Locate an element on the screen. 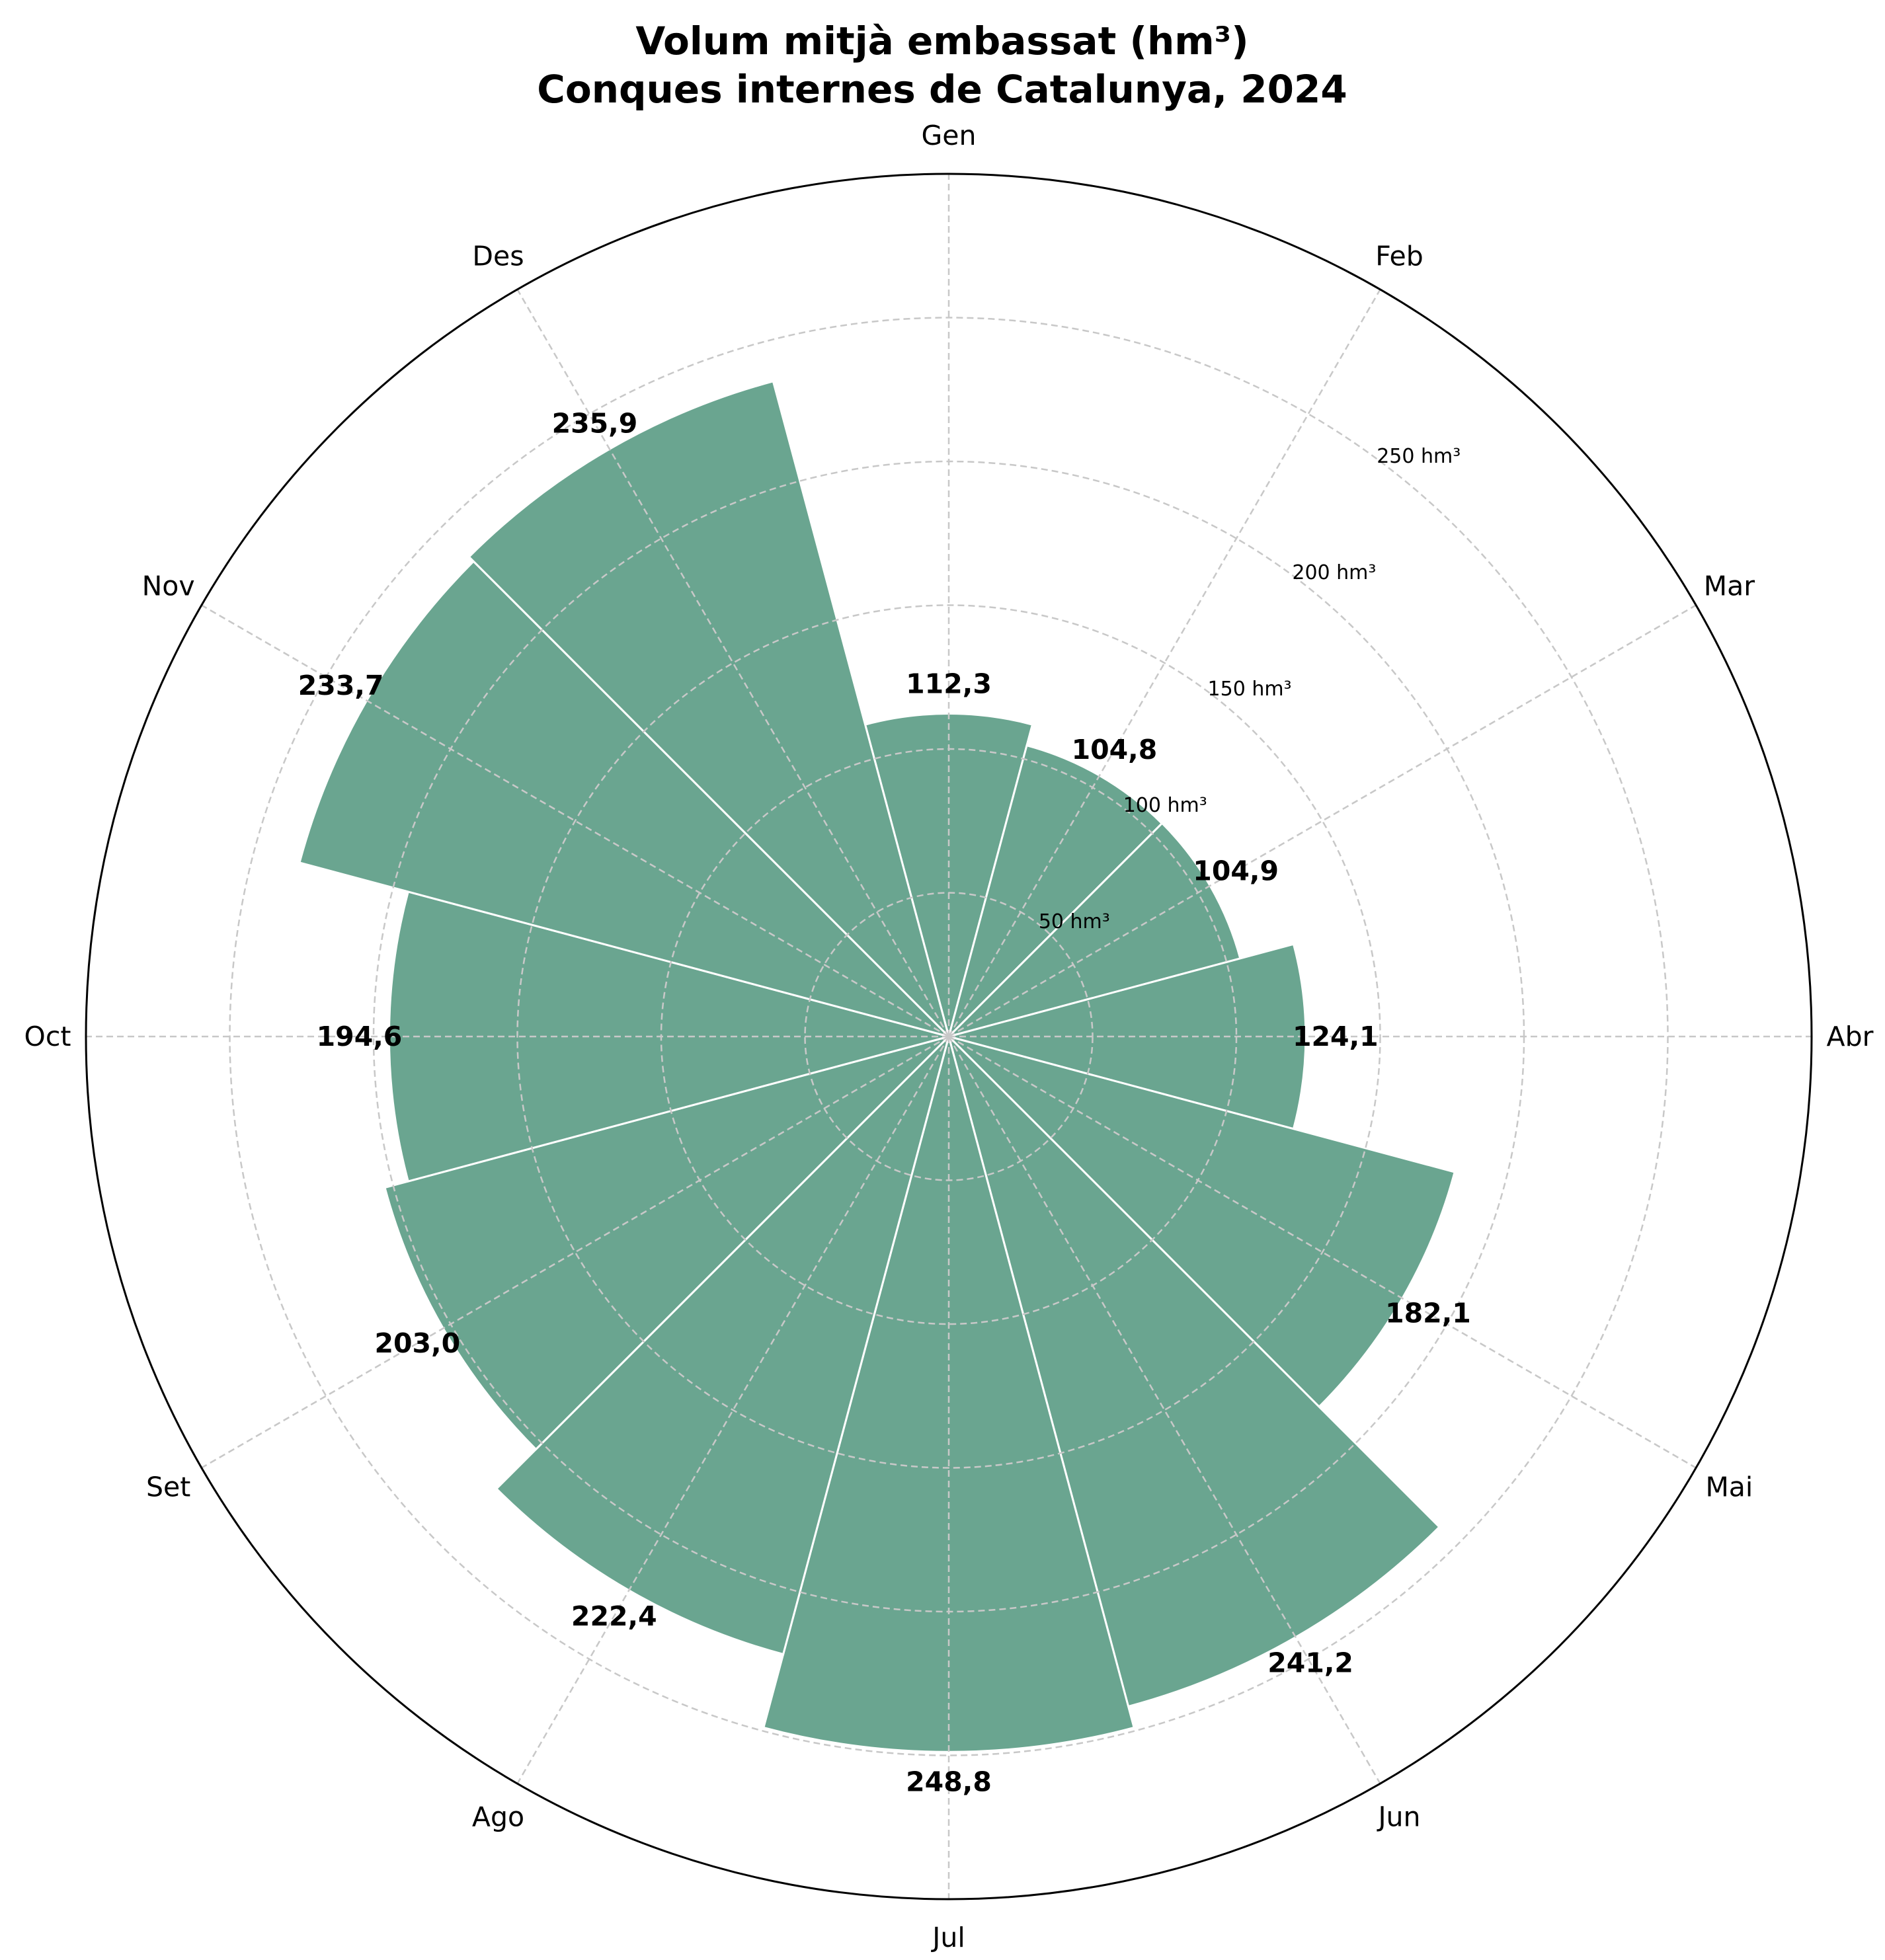 The height and width of the screenshot is (1960, 1885). radial-tick-label-100: 100 hm³ is located at coordinates (1165, 805).